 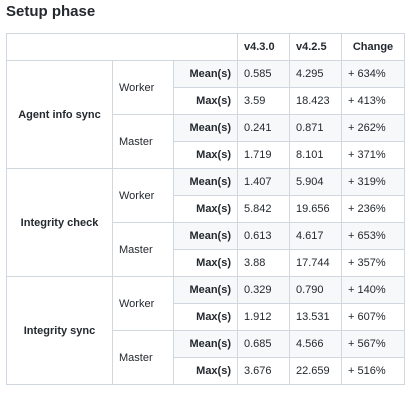 I want to click on change-cell: + 140%, so click(x=373, y=290).